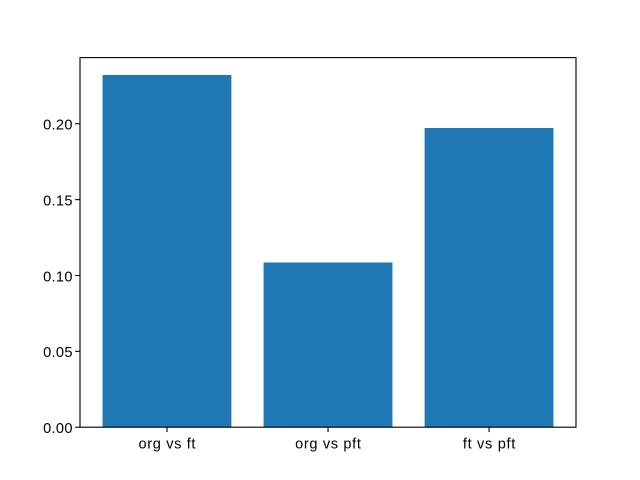 The image size is (640, 480). I want to click on svg-text: 0.10, so click(57, 277).